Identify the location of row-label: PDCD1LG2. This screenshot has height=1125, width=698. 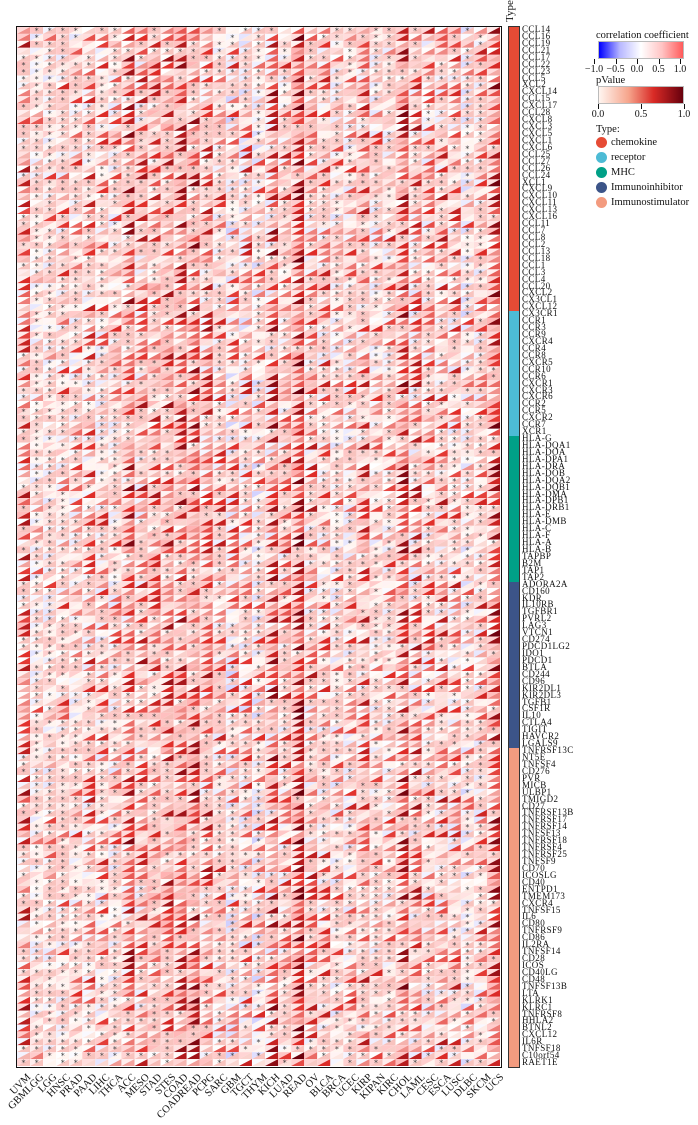
(546, 646).